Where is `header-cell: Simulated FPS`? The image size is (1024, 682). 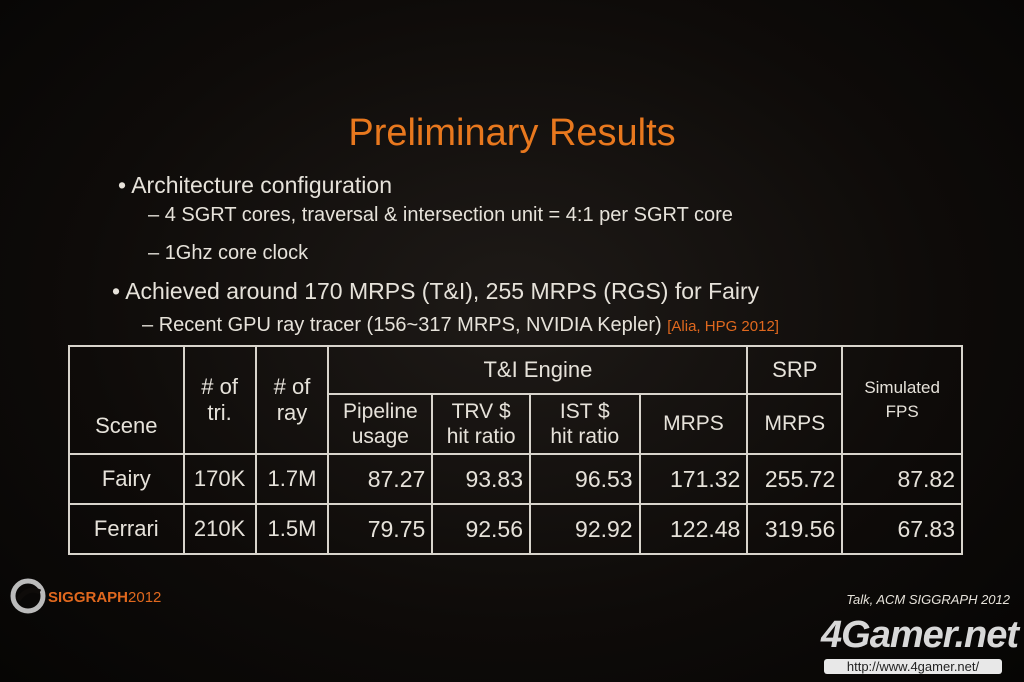 header-cell: Simulated FPS is located at coordinates (902, 400).